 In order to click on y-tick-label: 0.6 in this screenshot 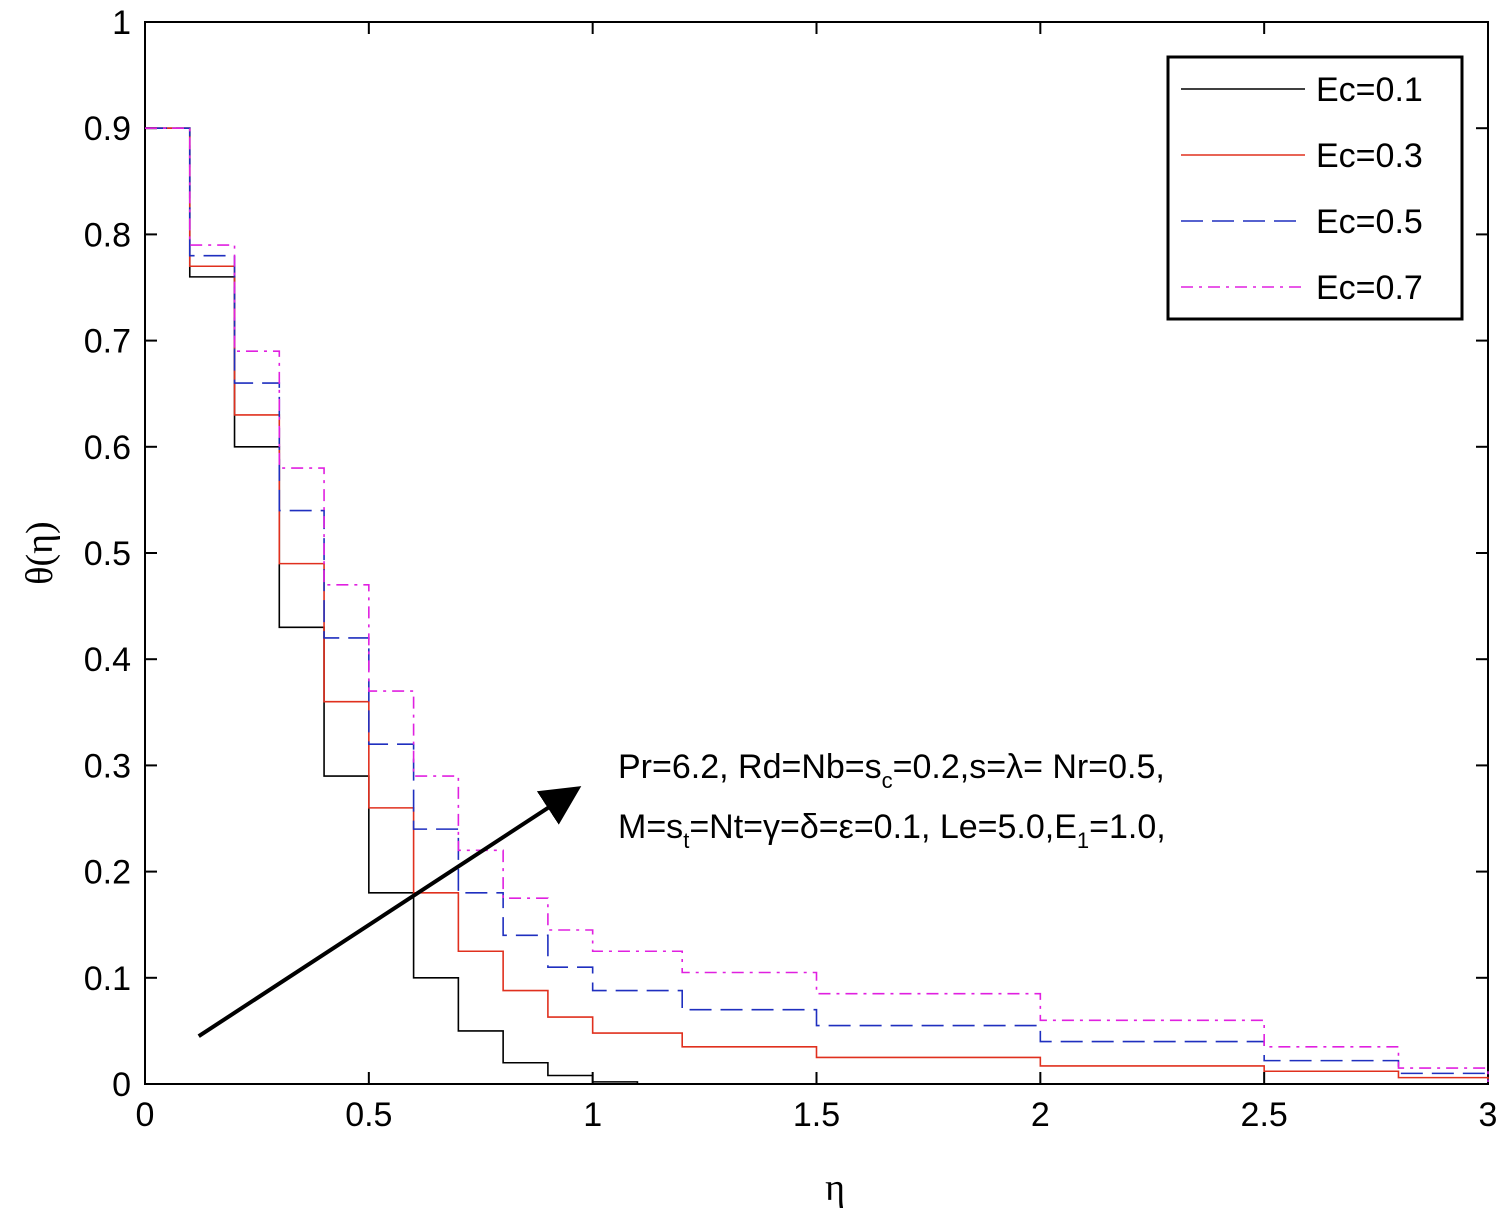, I will do `click(107, 448)`.